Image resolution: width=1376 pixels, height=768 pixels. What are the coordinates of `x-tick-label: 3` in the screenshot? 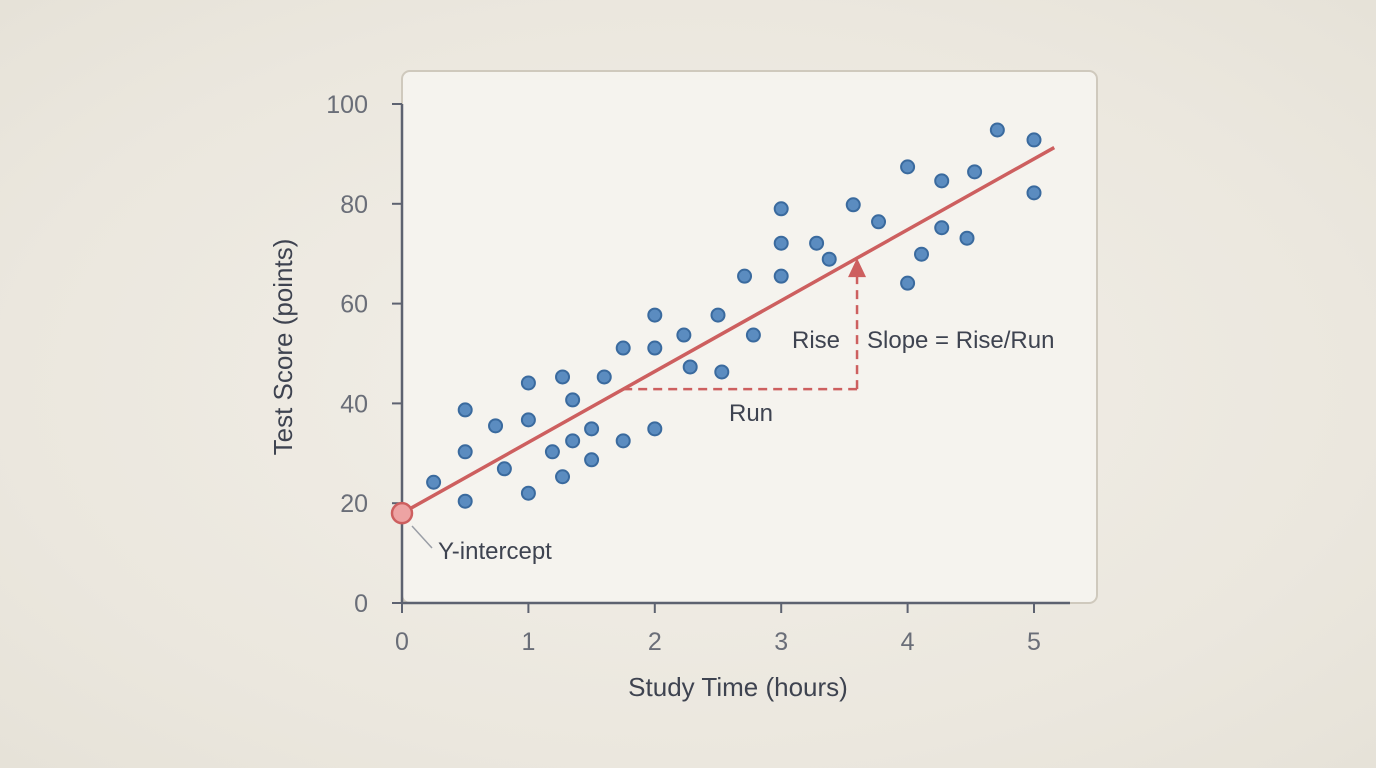 It's located at (781, 642).